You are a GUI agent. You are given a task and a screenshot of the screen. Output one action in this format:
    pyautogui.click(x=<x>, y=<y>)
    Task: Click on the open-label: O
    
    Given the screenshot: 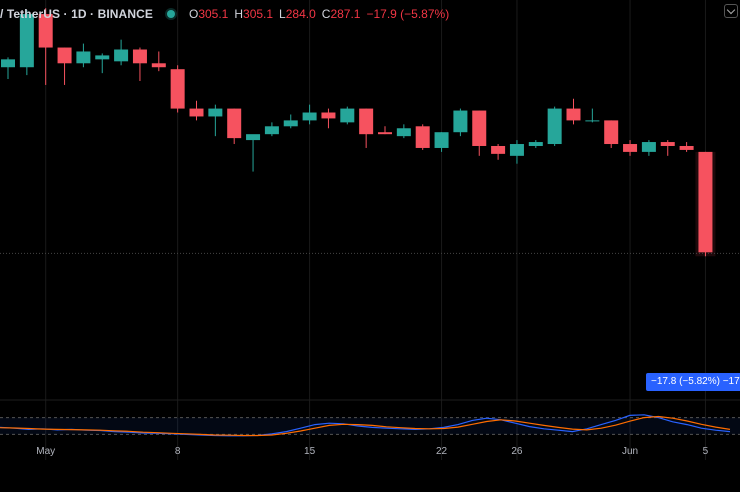 What is the action you would take?
    pyautogui.click(x=193, y=14)
    